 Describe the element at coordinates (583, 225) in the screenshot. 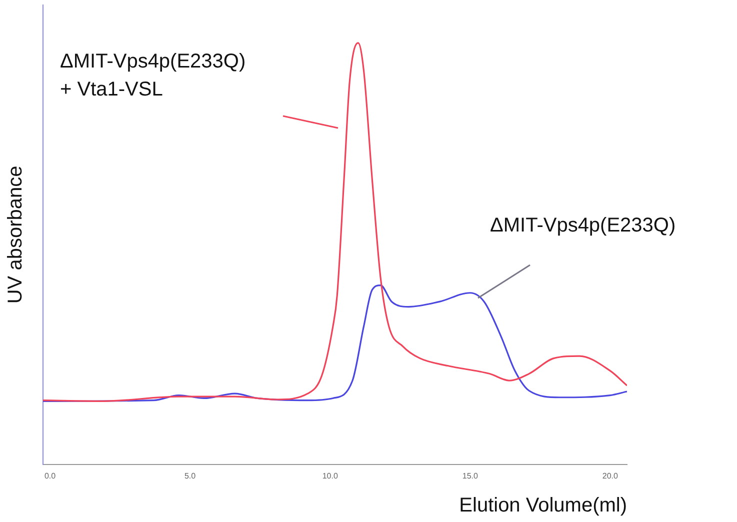

I see `annotation: ΔMIT-Vps4p(E233Q)` at that location.